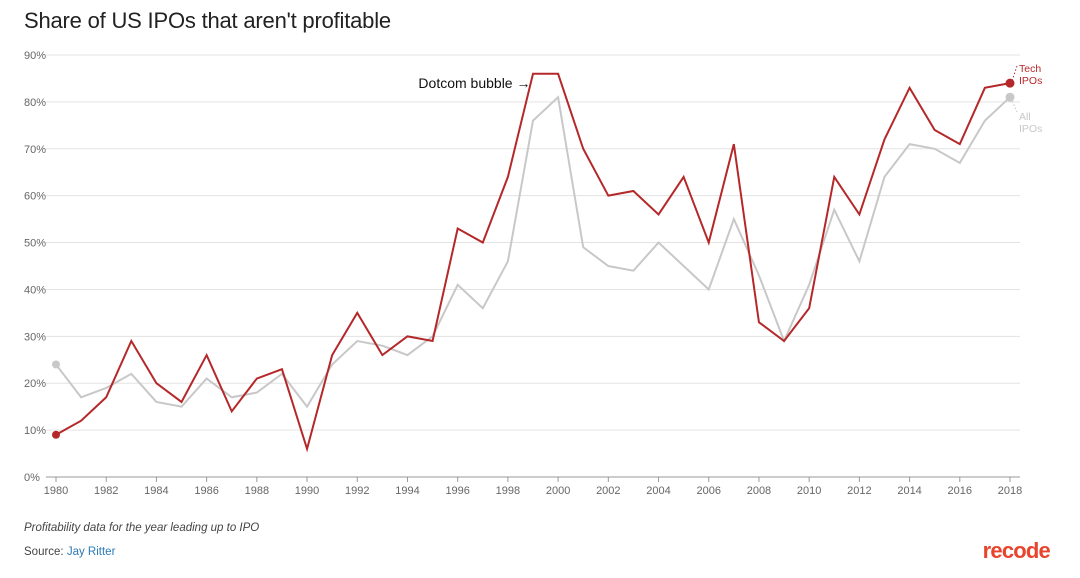 This screenshot has height=578, width=1080. Describe the element at coordinates (35, 244) in the screenshot. I see `y-tick-label: 50%` at that location.